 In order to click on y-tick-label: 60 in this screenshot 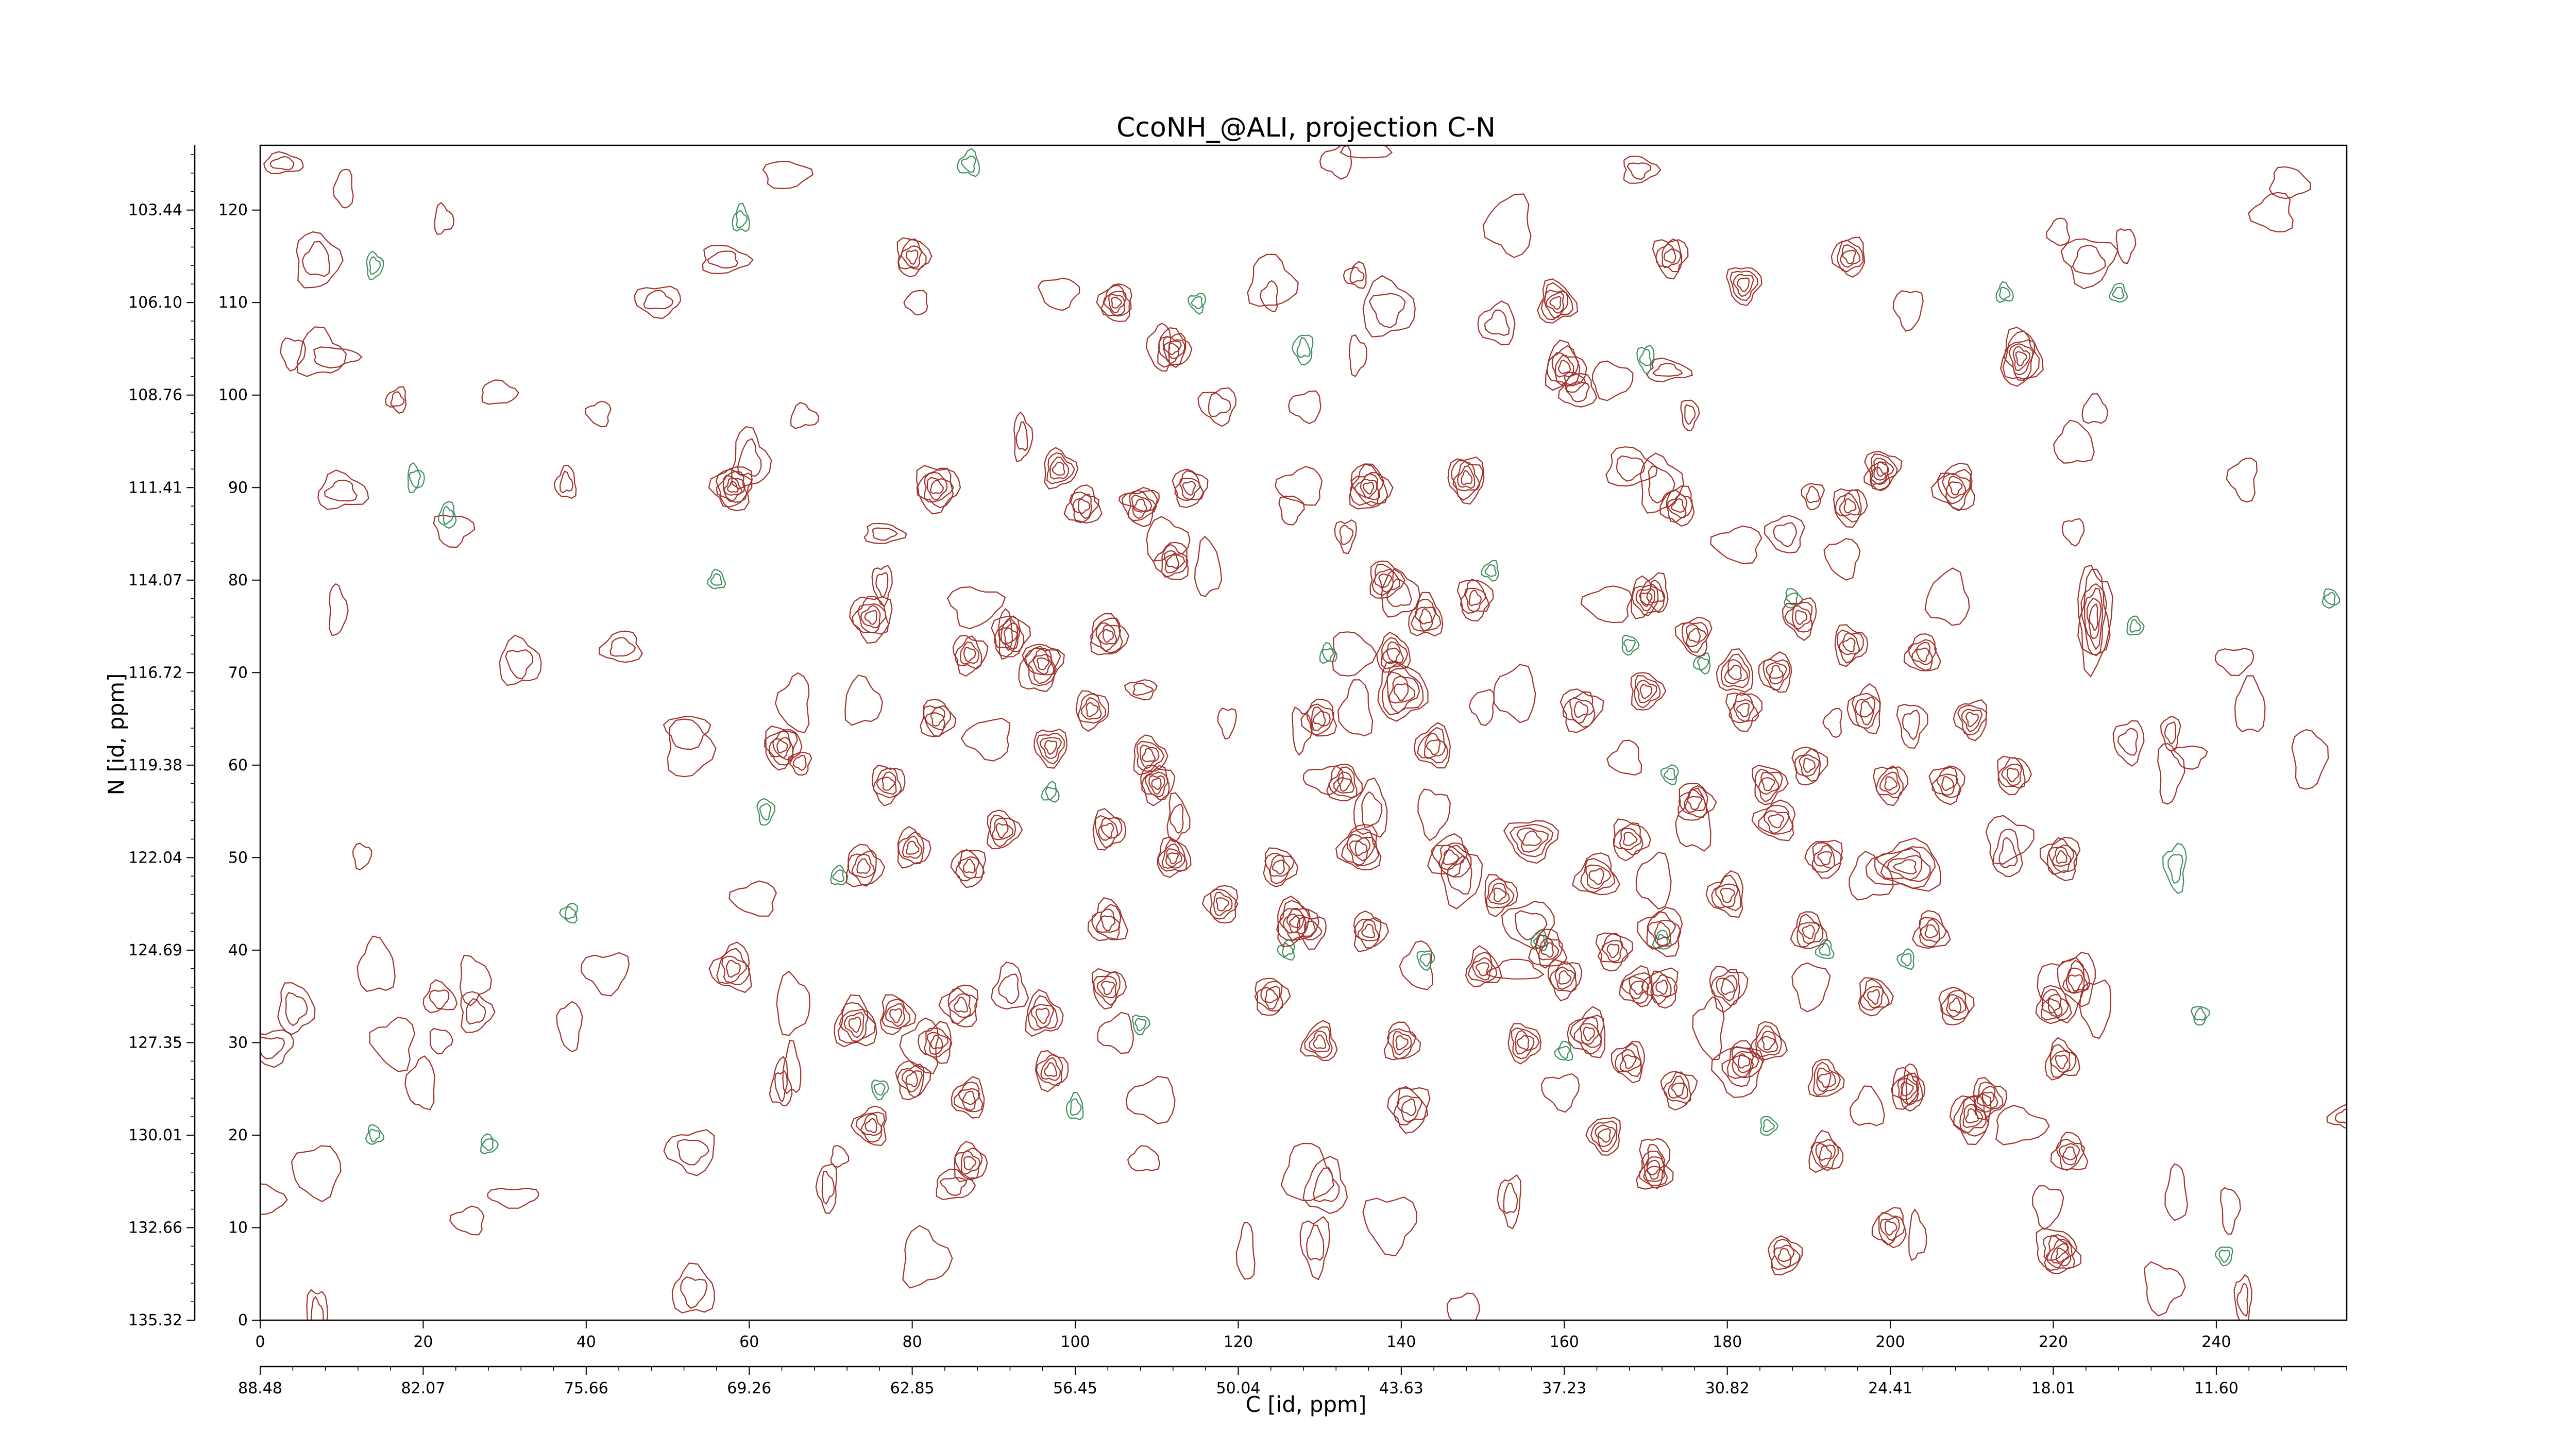, I will do `click(238, 765)`.